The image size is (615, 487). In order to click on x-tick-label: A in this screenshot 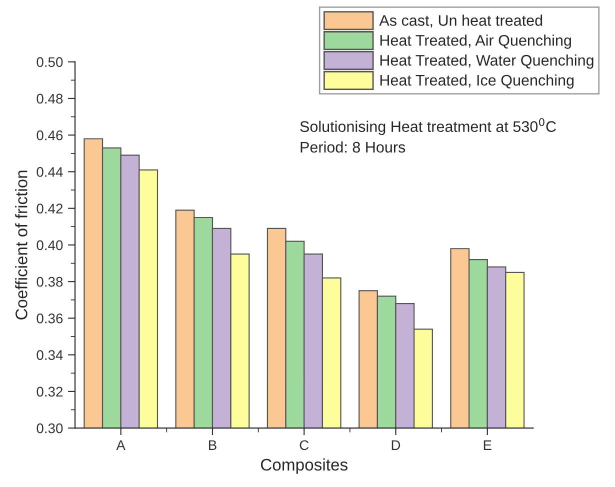, I will do `click(121, 445)`.